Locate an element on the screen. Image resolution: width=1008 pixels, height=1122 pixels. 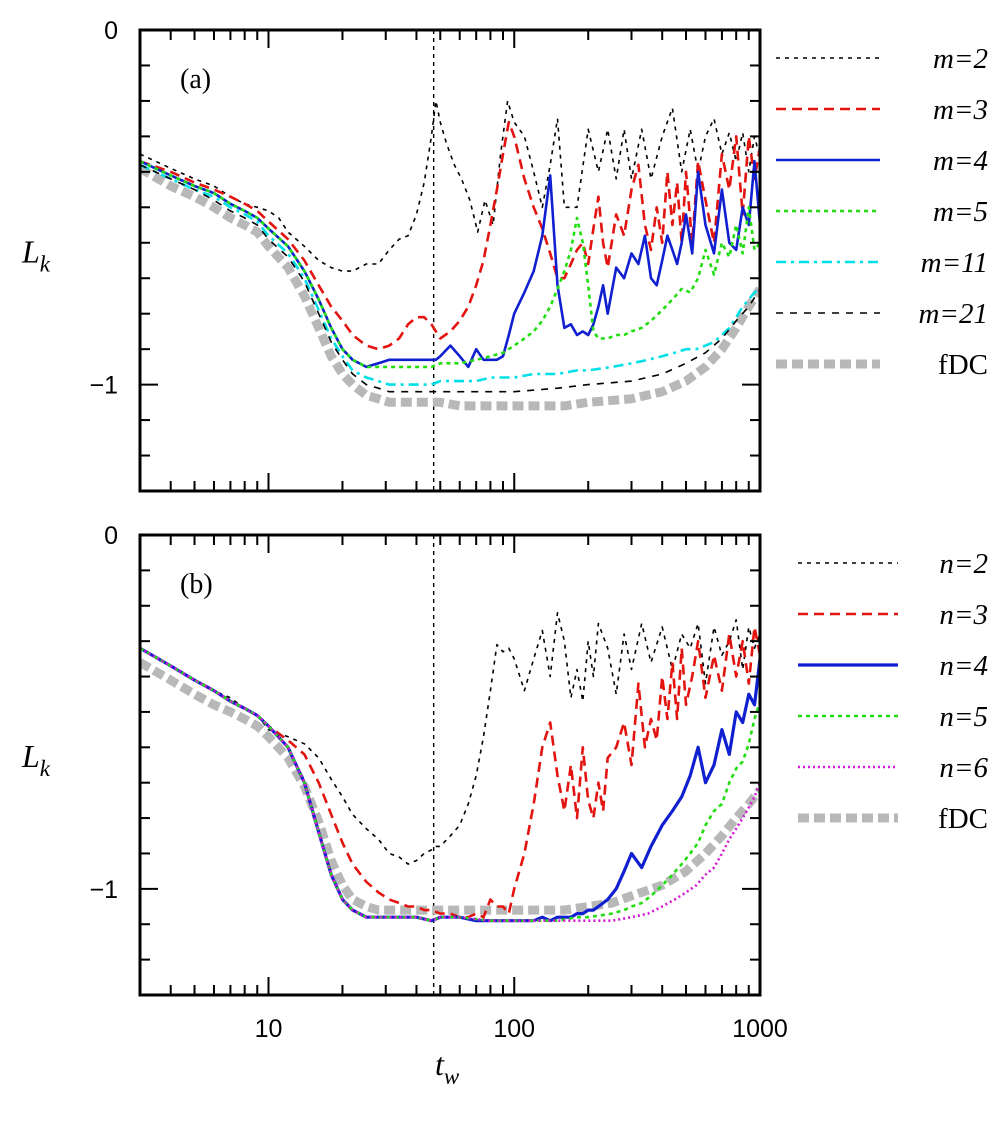
legend-label: n=2 is located at coordinates (963, 564).